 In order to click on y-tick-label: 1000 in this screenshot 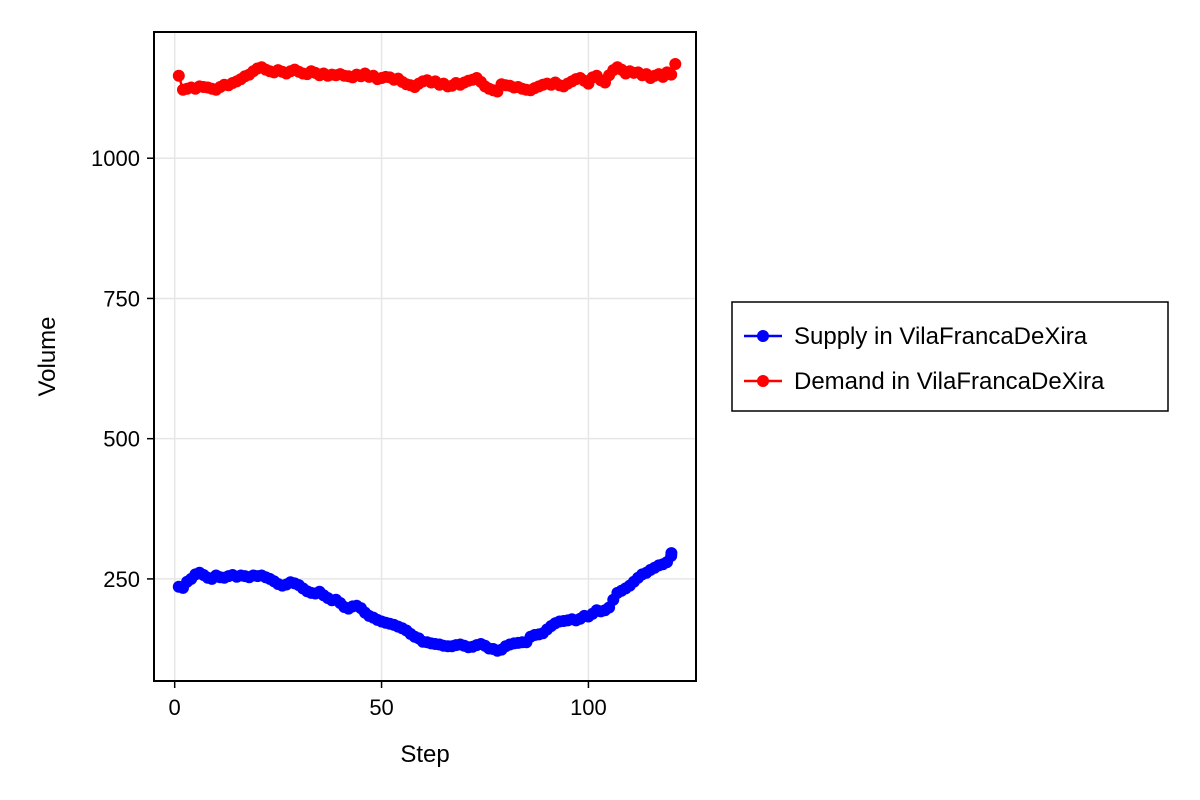, I will do `click(115, 158)`.